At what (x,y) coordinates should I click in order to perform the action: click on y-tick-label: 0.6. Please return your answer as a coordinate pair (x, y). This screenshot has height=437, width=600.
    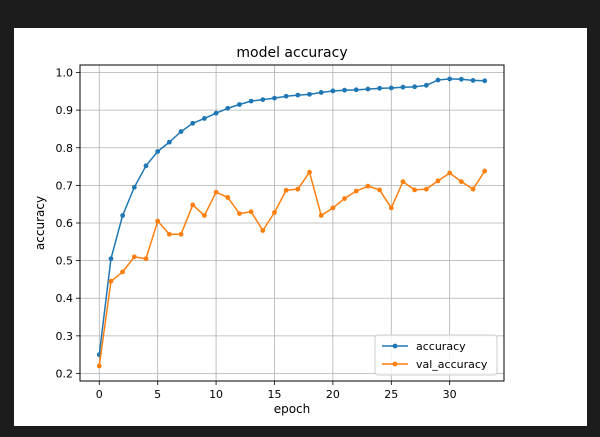
    Looking at the image, I should click on (65, 223).